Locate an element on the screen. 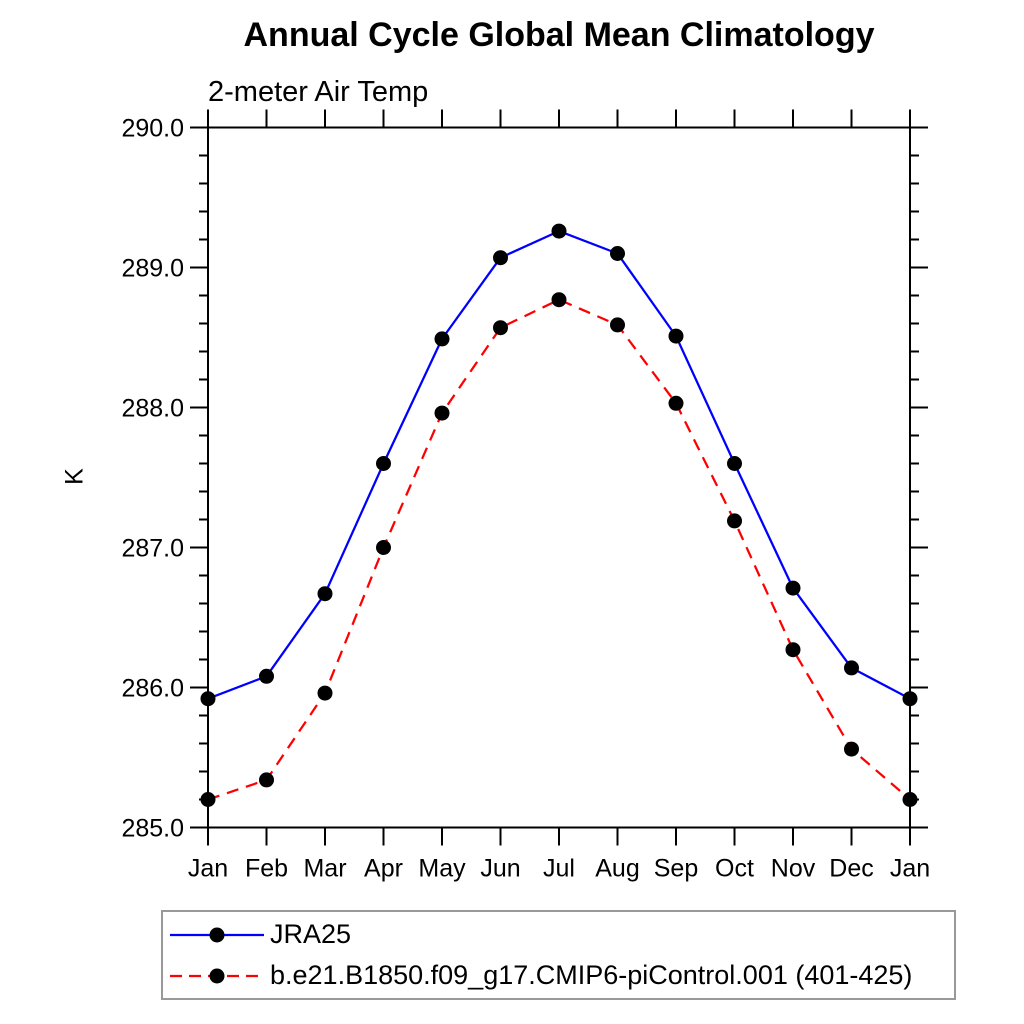 Image resolution: width=1024 pixels, height=1024 pixels. legend-item-jra25: JRA25 is located at coordinates (558, 935).